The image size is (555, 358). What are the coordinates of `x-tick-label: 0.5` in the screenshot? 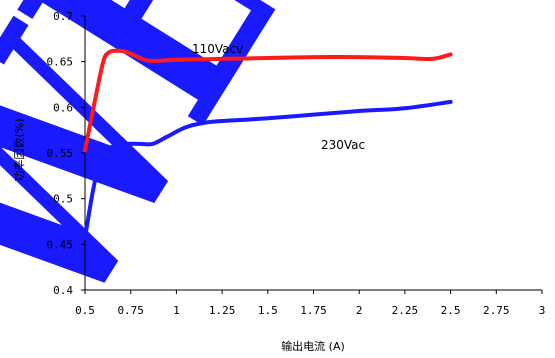 It's located at (85, 310).